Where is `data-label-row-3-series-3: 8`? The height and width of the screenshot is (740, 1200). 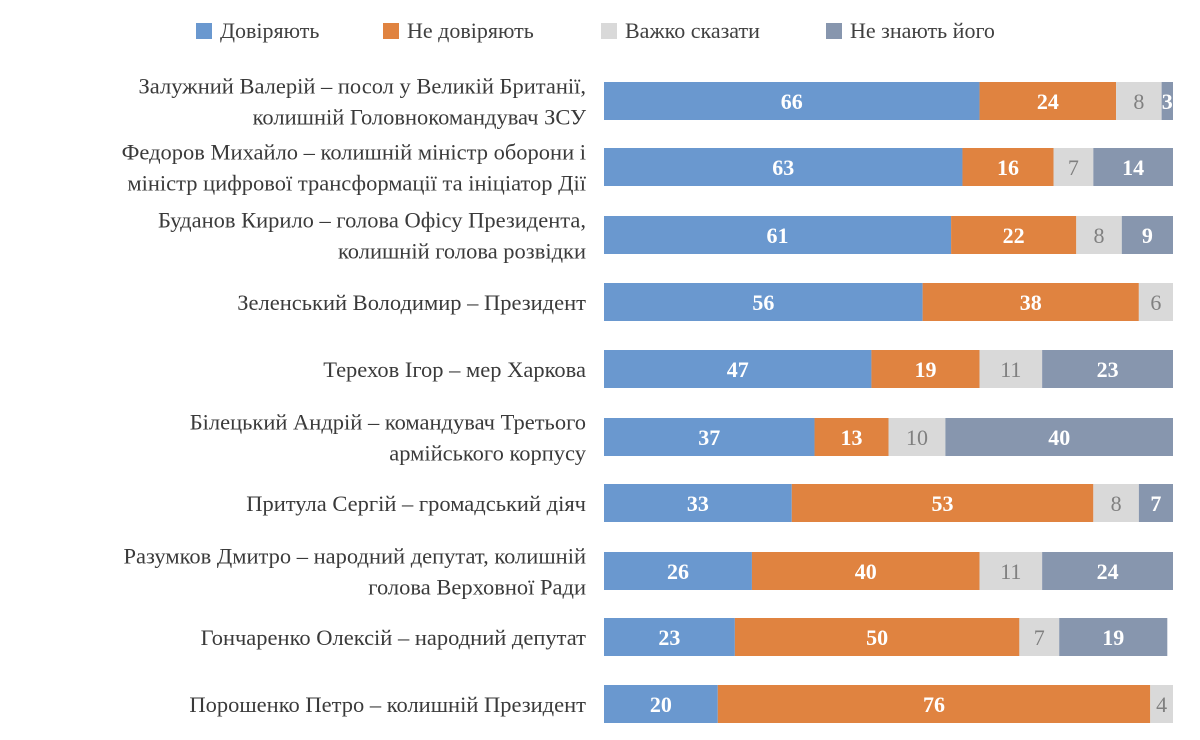 data-label-row-3-series-3: 8 is located at coordinates (1099, 235).